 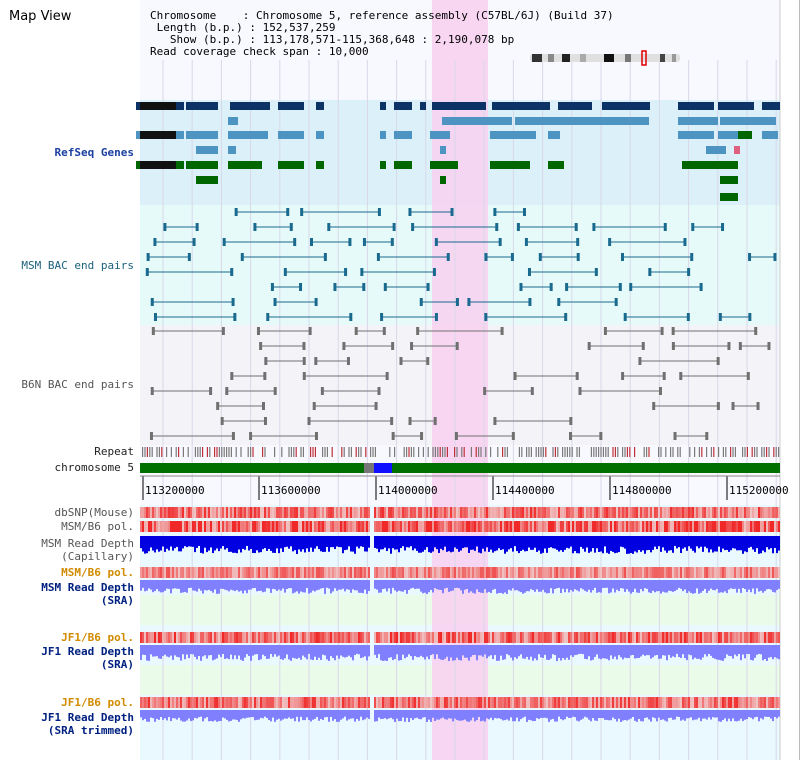 I want to click on track-label-jf1-depth-trimmed: JF1 Read Depth (SRA trimmed), so click(x=67, y=724).